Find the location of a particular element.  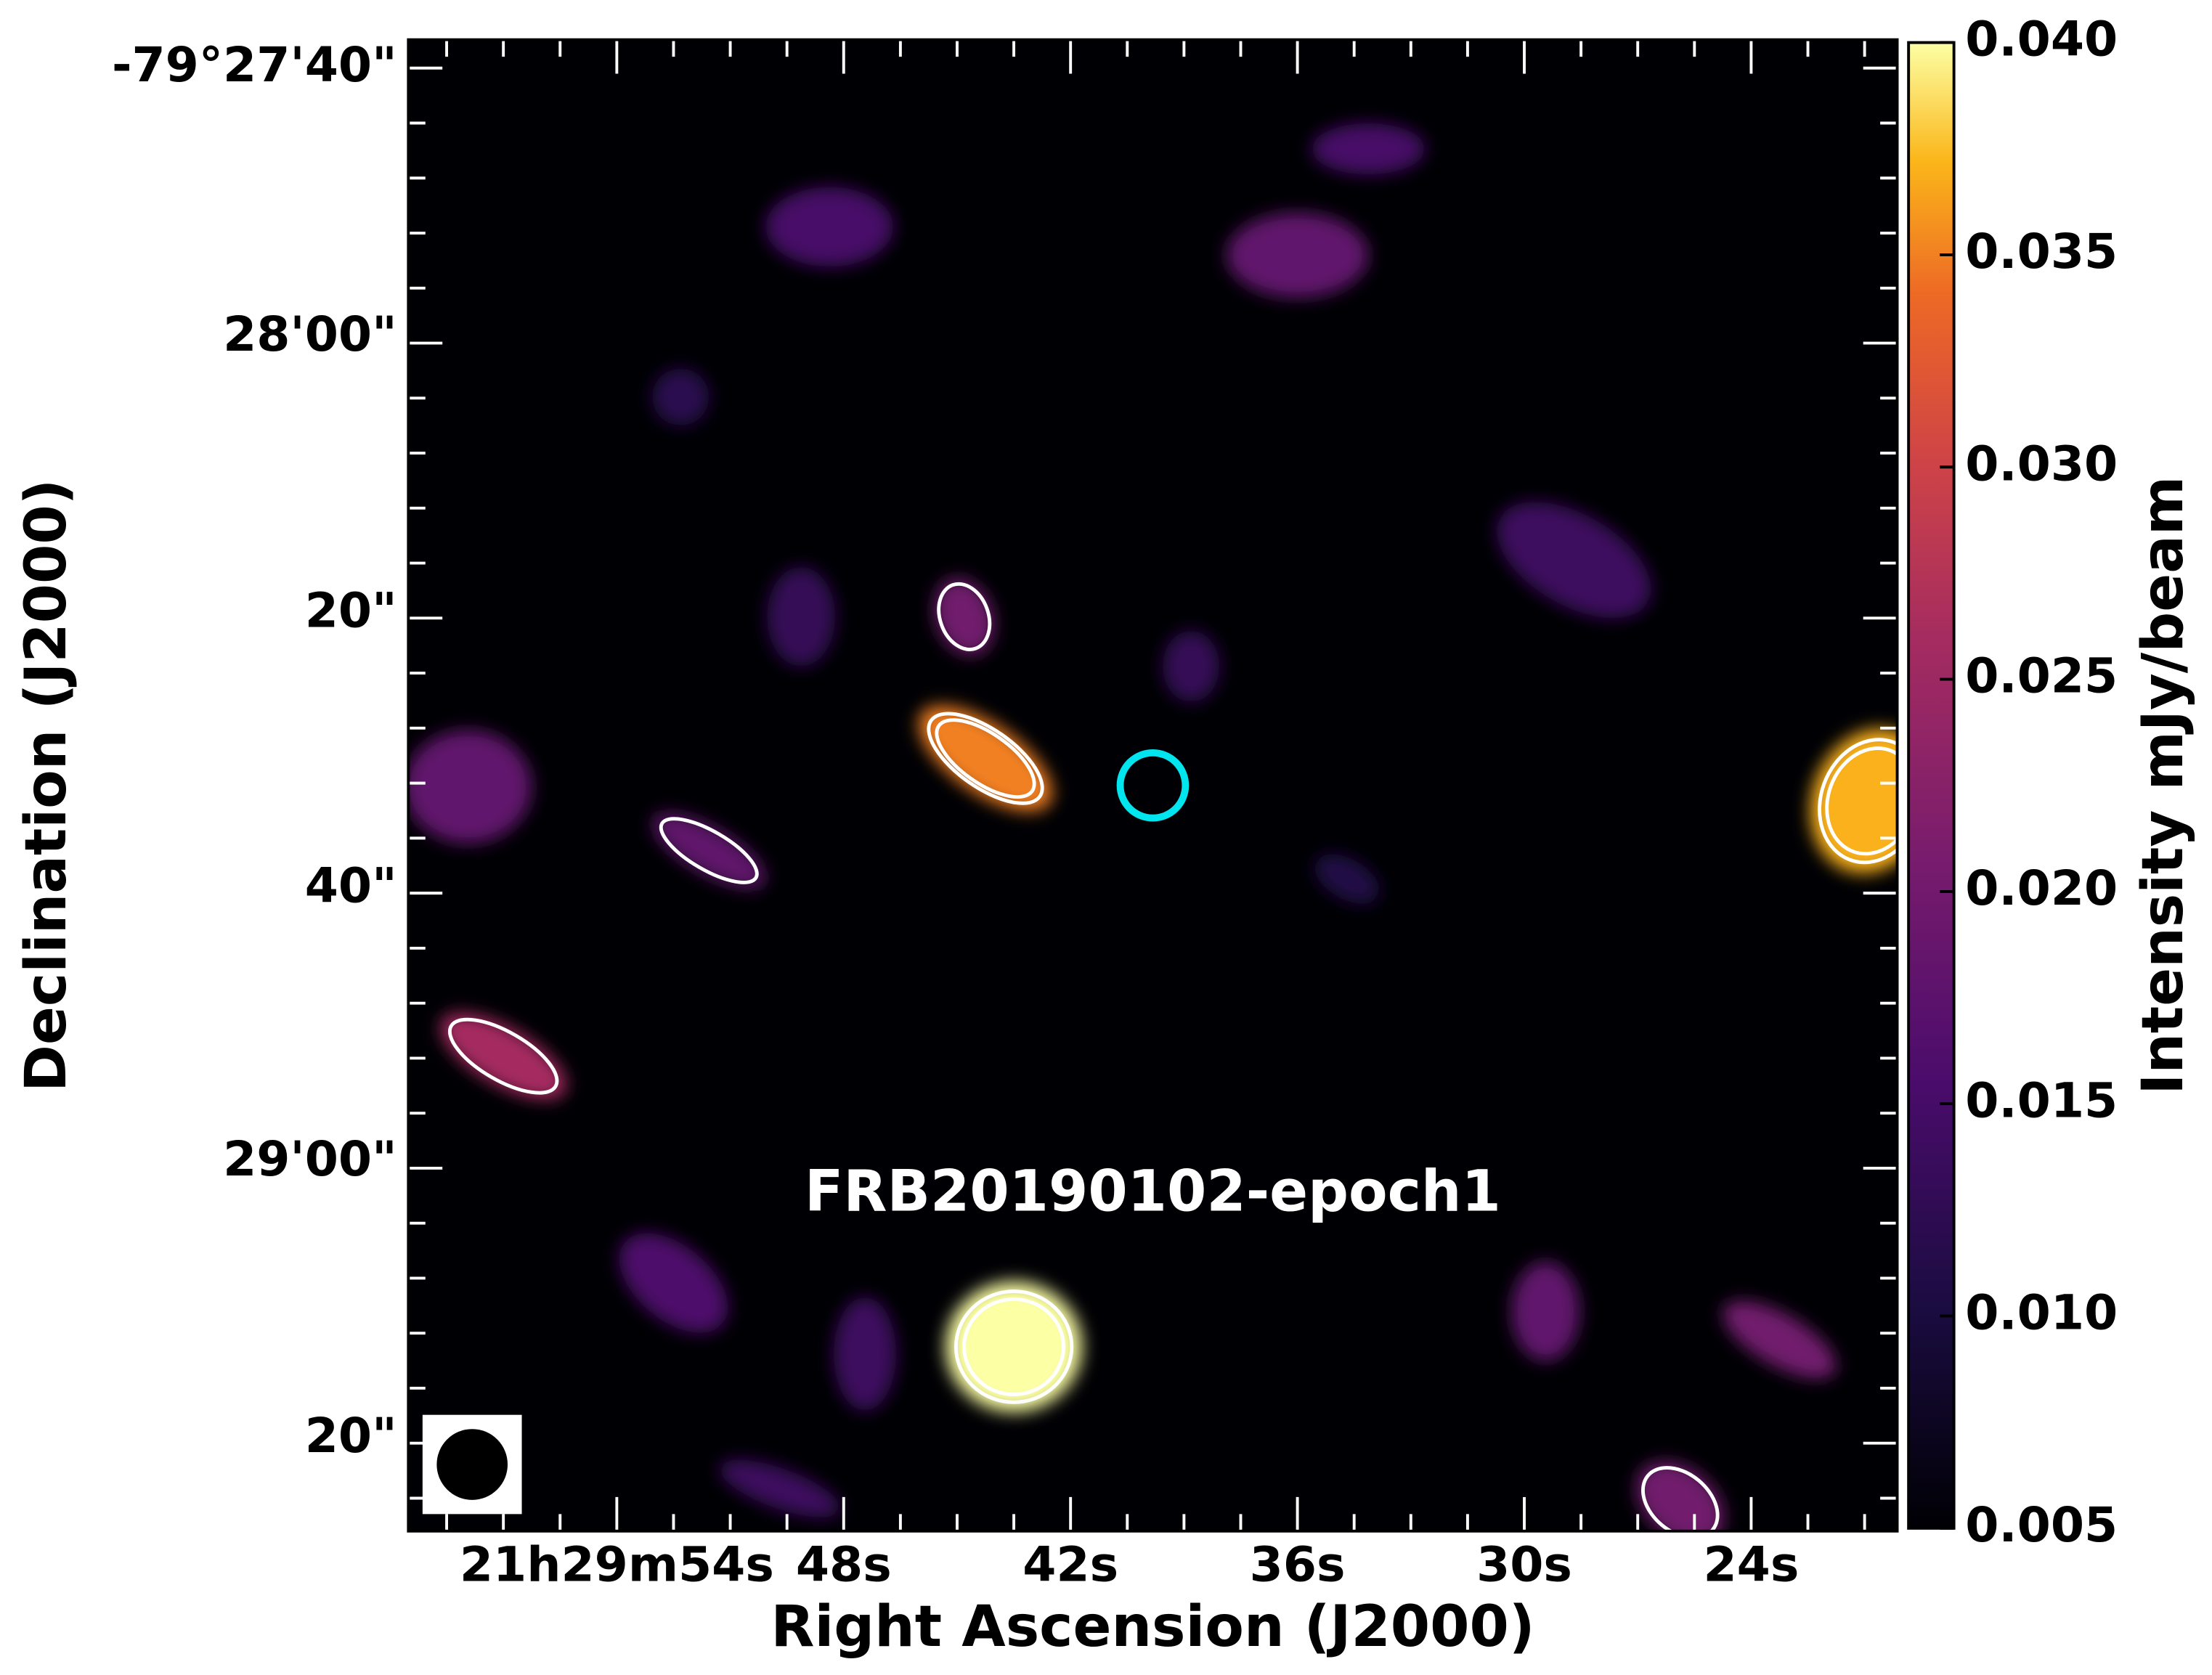

x-tick-label: 42s is located at coordinates (1070, 1564).